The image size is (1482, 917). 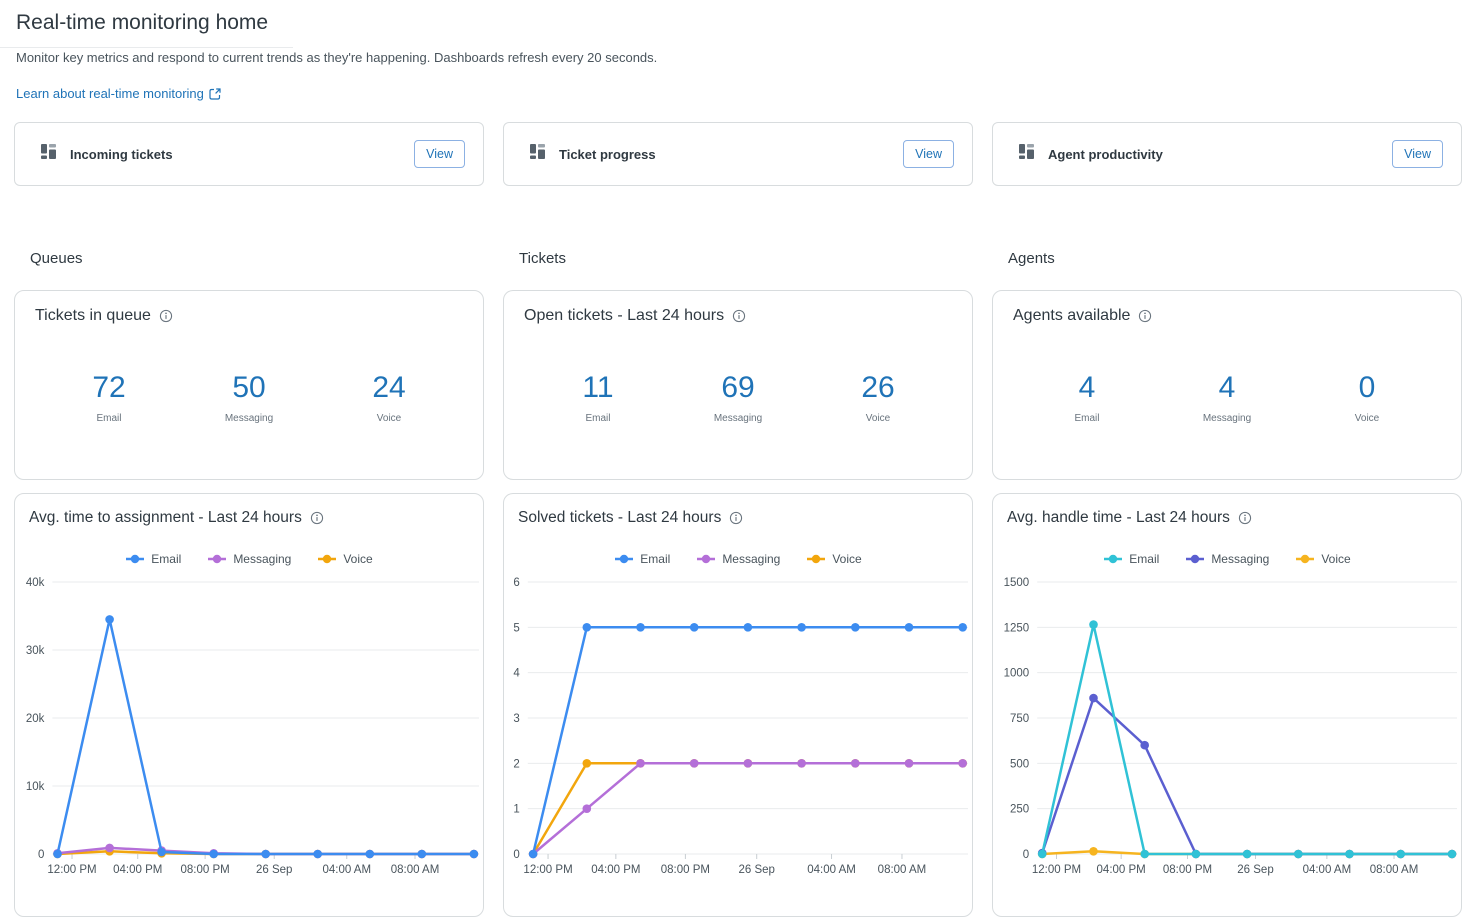 I want to click on metric-value: 72, so click(x=109, y=387).